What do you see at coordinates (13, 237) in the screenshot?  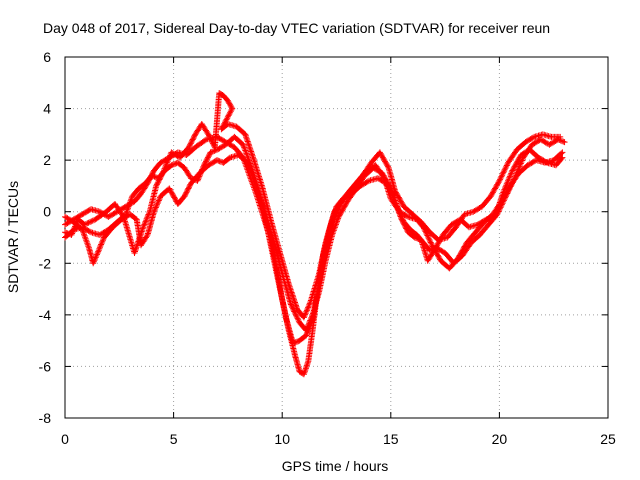 I see `y-axis-label: SDTVAR / TECUs` at bounding box center [13, 237].